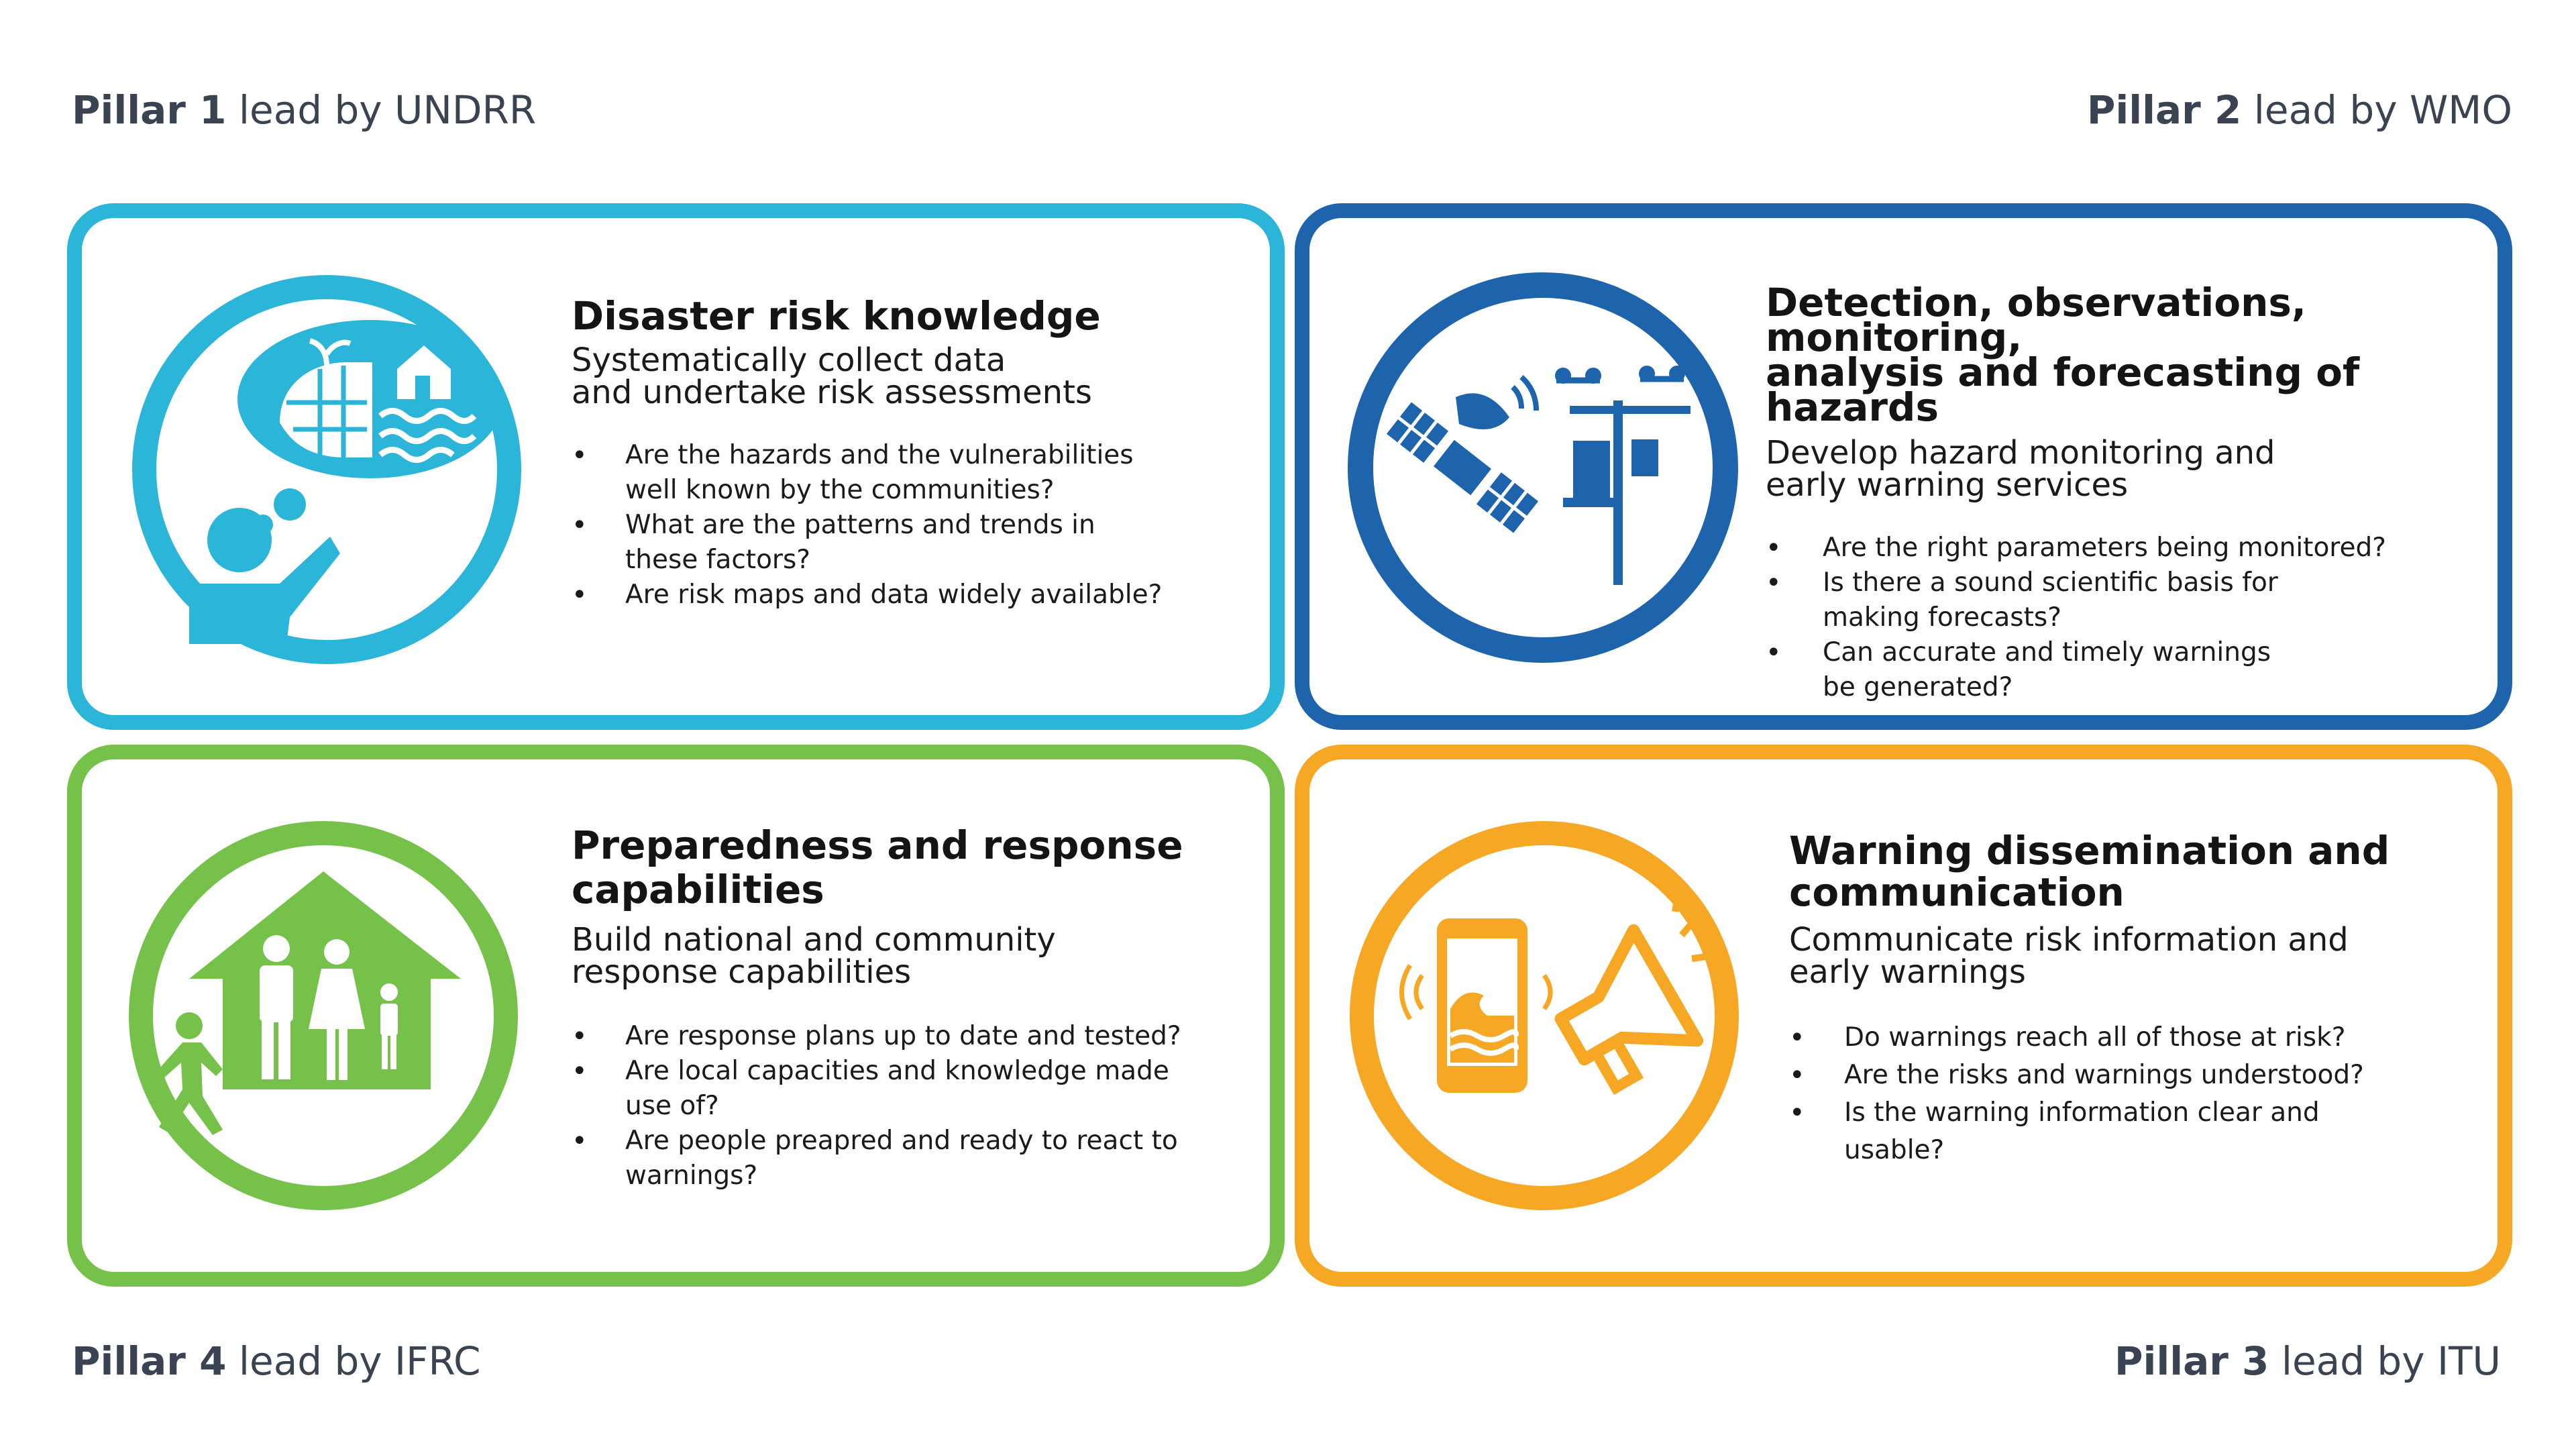  Describe the element at coordinates (836, 316) in the screenshot. I see `card-title: Disaster risk knowledge` at that location.